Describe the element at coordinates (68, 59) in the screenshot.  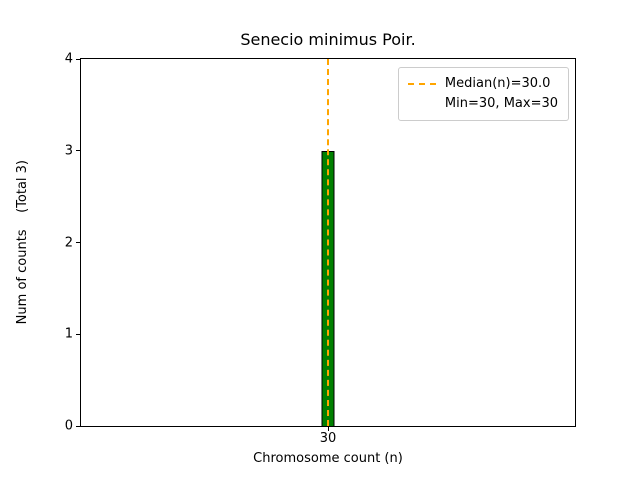
I see `y-tick-label: 4` at that location.